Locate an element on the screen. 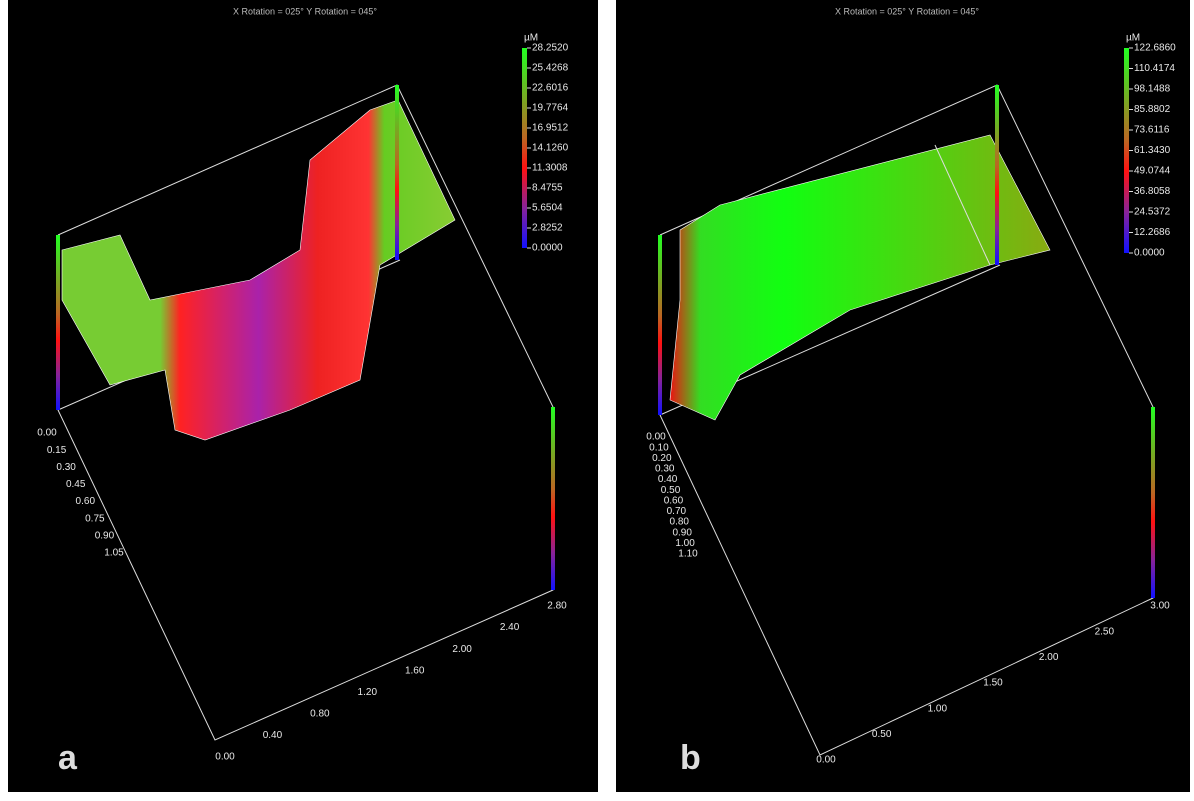 The width and height of the screenshot is (1194, 801). colorbar-label: 36.8058 is located at coordinates (1152, 191).